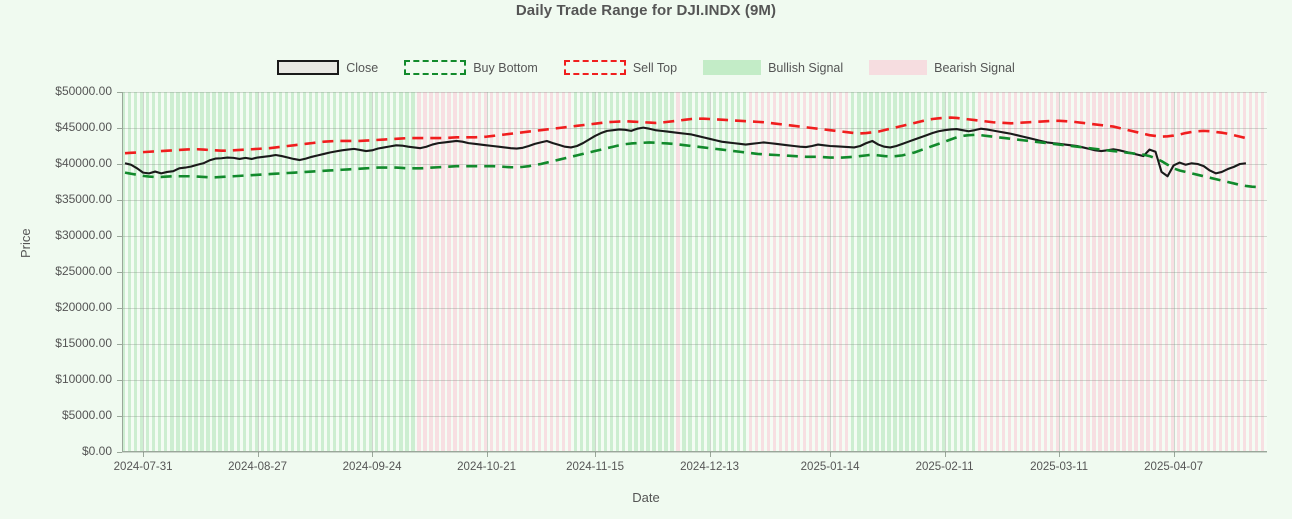 The height and width of the screenshot is (519, 1292). What do you see at coordinates (594, 67) in the screenshot?
I see `legend-swatch-sell-top` at bounding box center [594, 67].